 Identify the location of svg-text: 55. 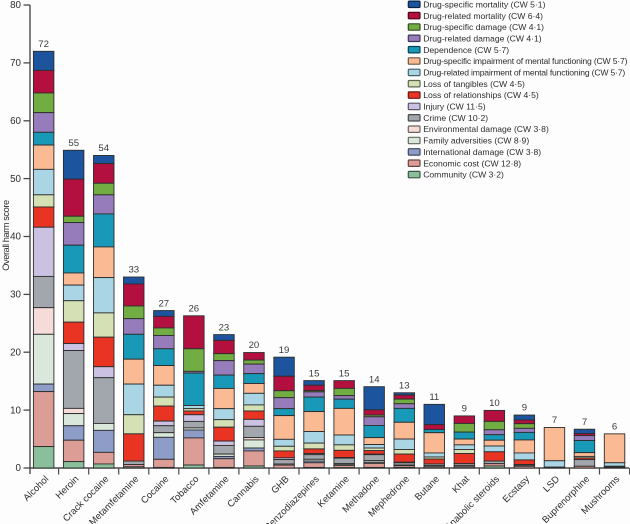
(73, 143).